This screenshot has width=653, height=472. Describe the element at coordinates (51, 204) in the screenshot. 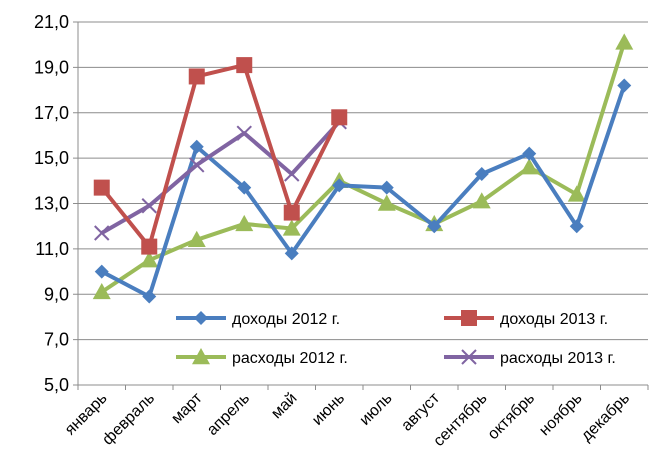

I see `y-tick-label: 13,0` at that location.